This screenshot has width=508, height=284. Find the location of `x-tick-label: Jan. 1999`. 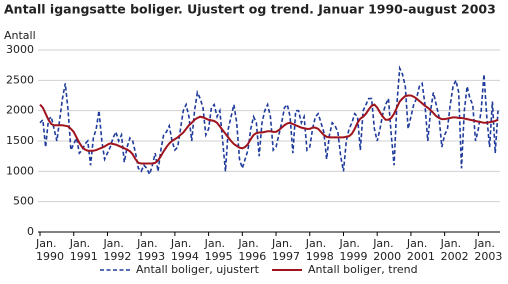

x-tick-label: Jan. 1999 is located at coordinates (352, 250).